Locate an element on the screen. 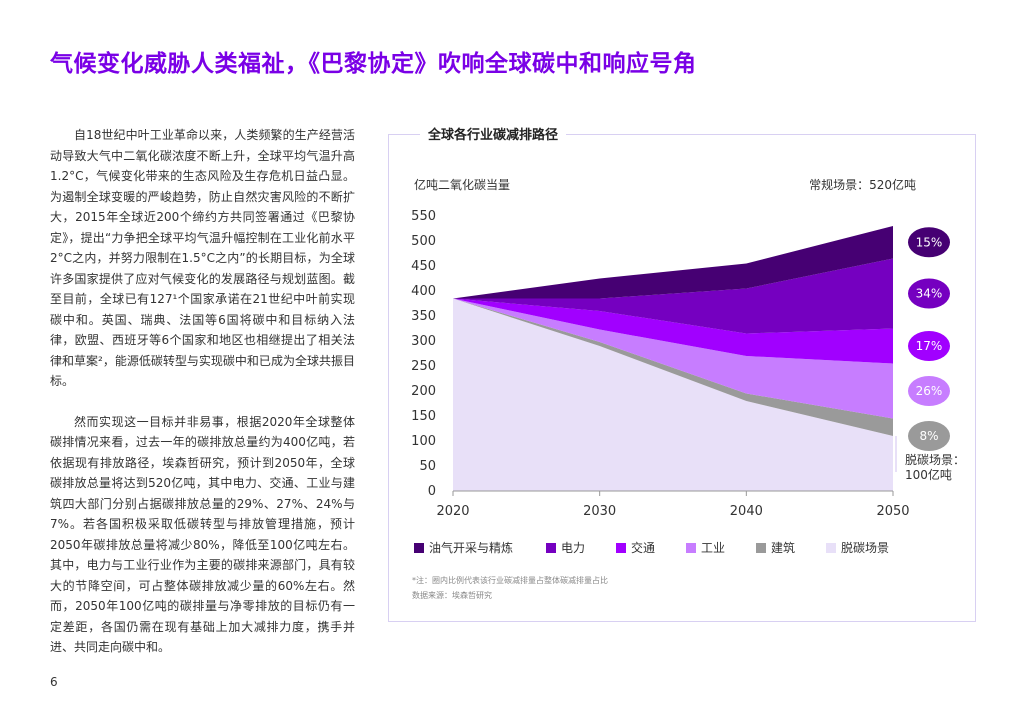 The image size is (1022, 705). x-tick-label: 2040 is located at coordinates (746, 511).